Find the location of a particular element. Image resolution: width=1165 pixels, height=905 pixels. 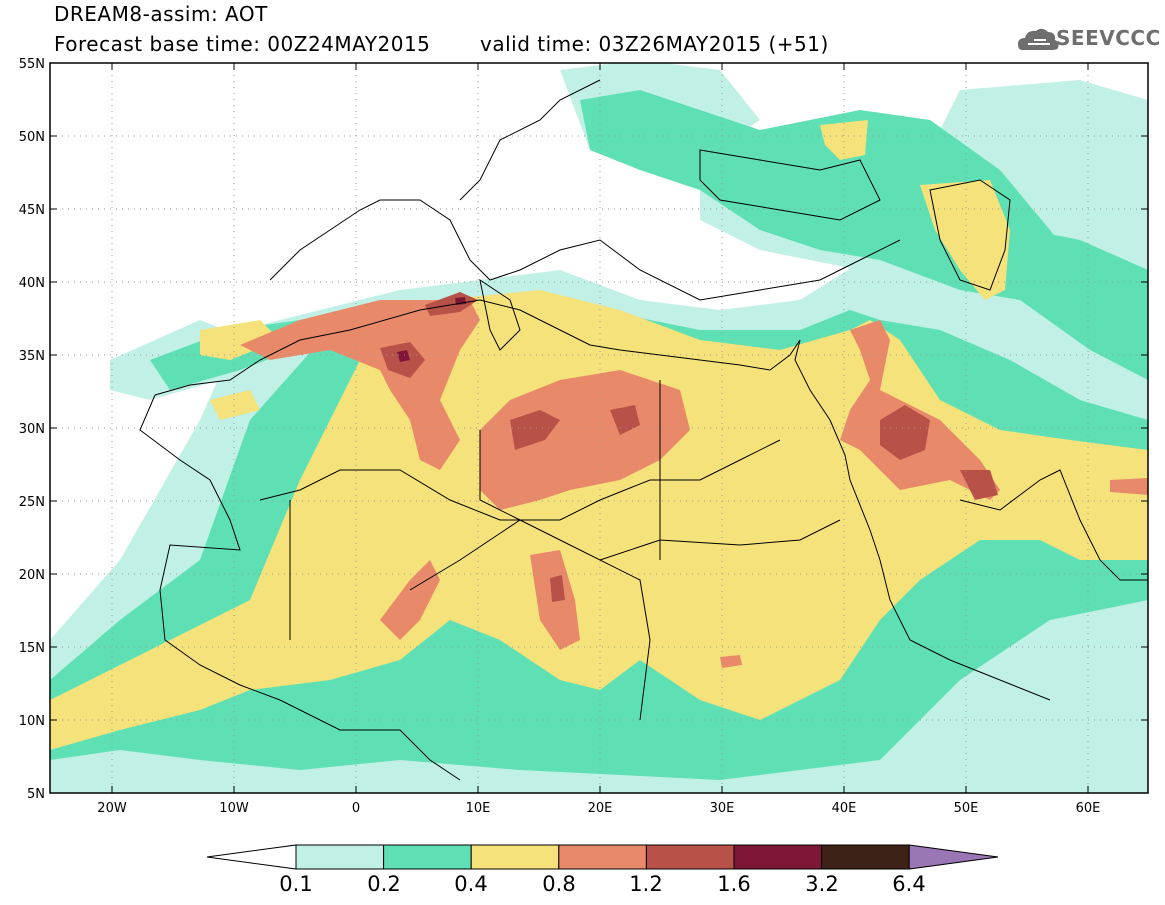

lat-tick-label: 20N is located at coordinates (32, 575).